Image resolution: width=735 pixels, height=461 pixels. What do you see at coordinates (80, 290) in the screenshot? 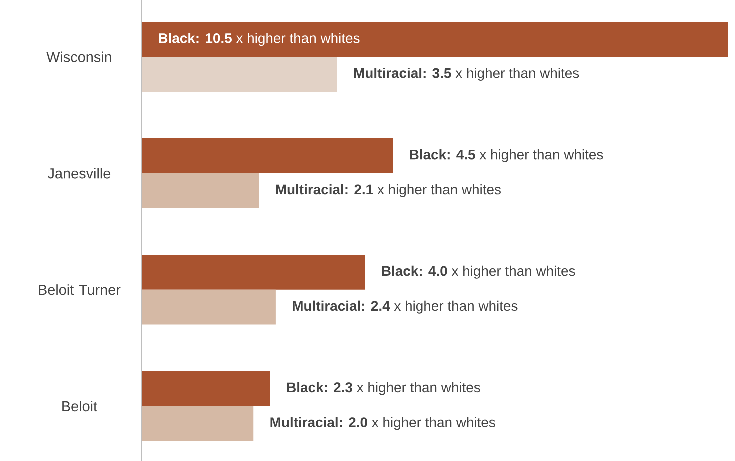
I see `y-tick-label: Beloit Turner` at bounding box center [80, 290].